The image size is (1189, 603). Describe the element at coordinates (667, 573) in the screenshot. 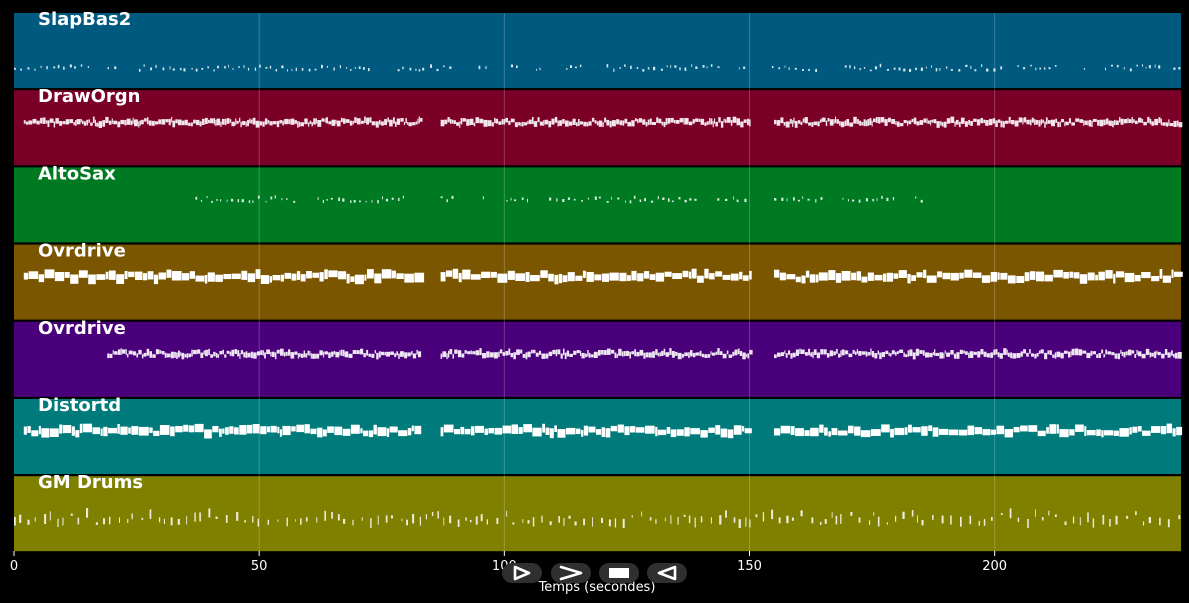

I see `rewind-button` at that location.